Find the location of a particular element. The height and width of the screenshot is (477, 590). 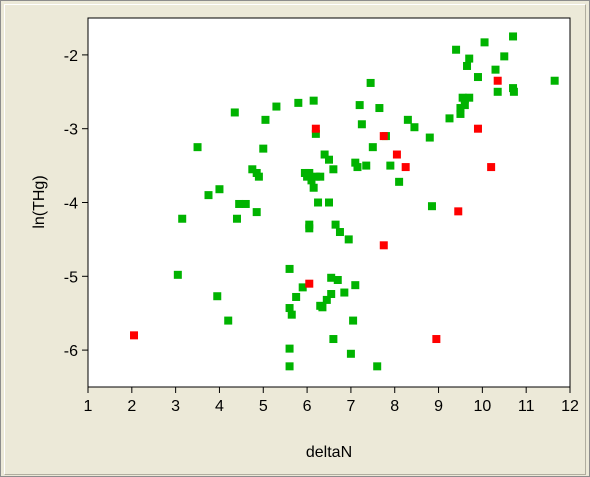

y-tick-label: -5 is located at coordinates (71, 277).